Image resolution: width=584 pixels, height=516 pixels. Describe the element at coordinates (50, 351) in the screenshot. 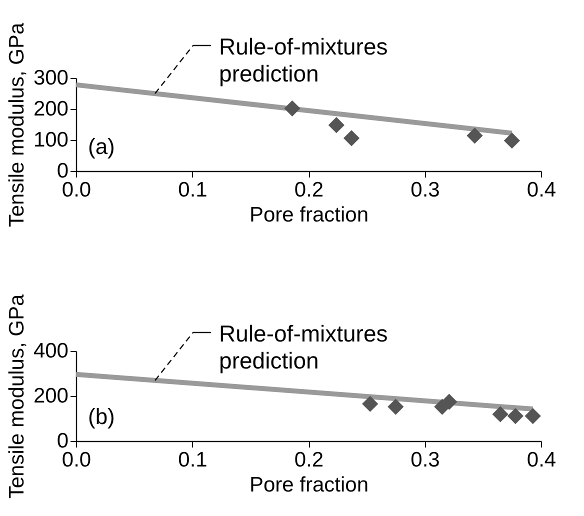

I see `y-tick-label: 400` at that location.